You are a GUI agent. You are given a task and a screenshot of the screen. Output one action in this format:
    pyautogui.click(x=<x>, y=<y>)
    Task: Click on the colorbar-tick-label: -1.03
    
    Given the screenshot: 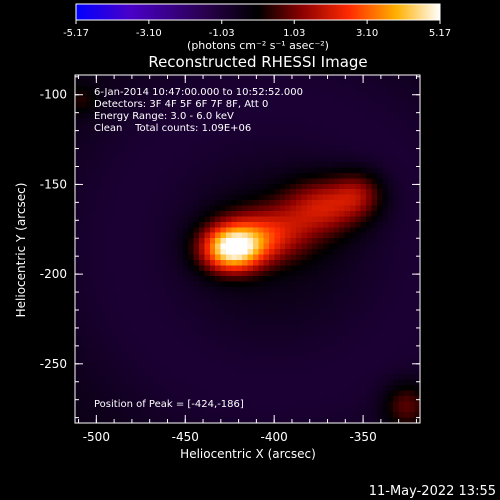 What is the action you would take?
    pyautogui.click(x=222, y=33)
    